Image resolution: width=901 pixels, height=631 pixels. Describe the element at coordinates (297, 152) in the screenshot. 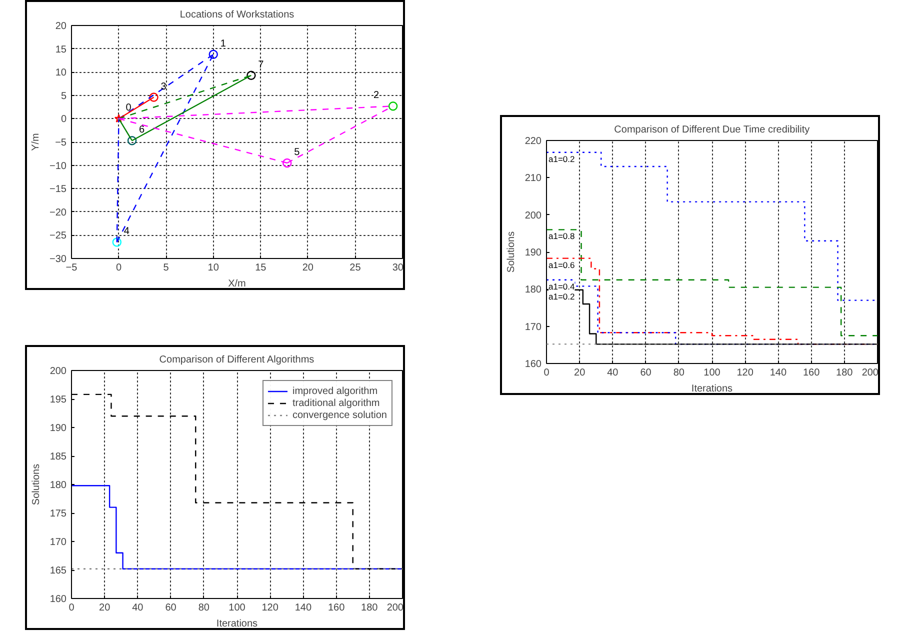

I see `annotation: 5` at that location.